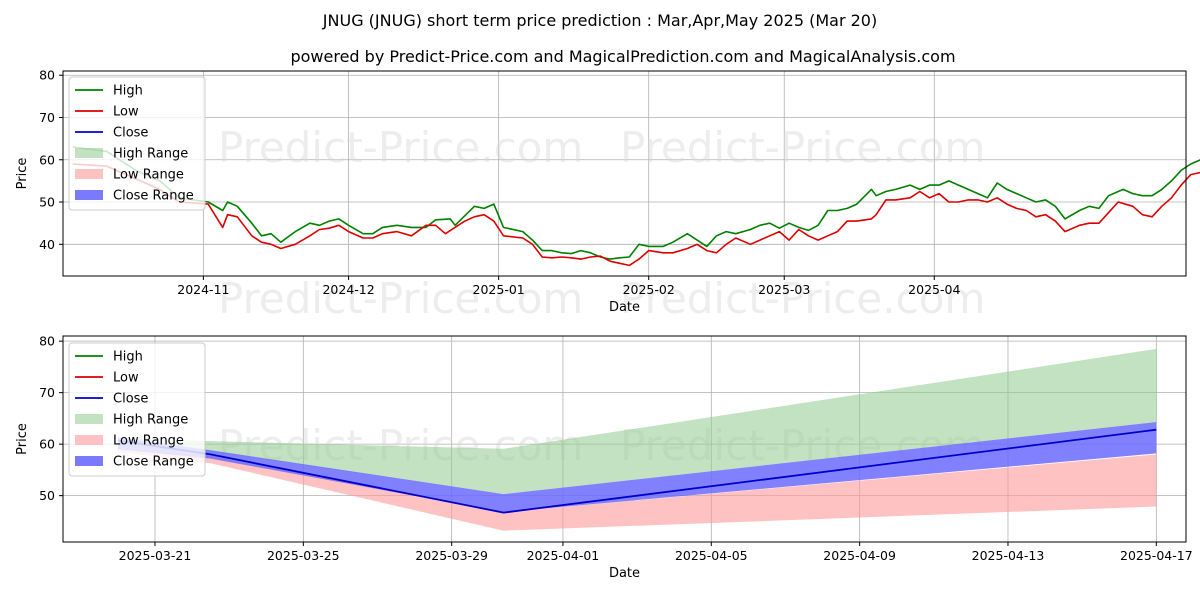  I want to click on x-tick-label: 2024-11, so click(203, 289).